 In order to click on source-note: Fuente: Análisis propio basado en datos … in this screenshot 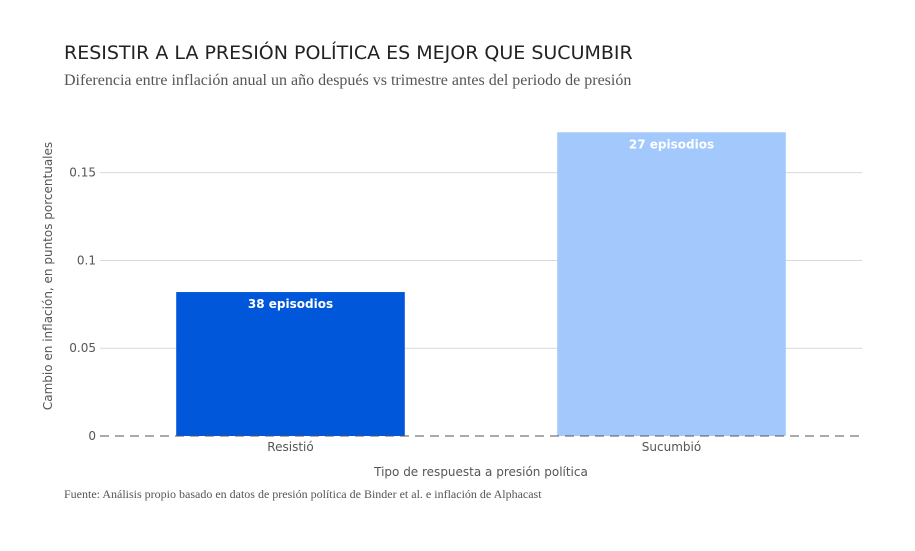, I will do `click(303, 494)`.